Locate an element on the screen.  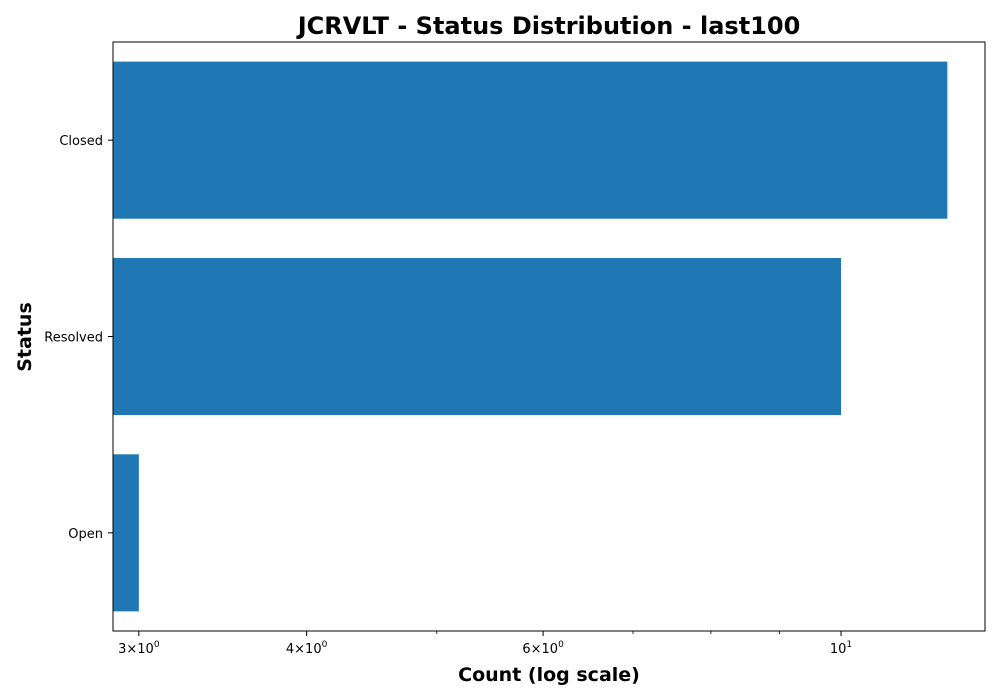
x-tick-label: 4×100 is located at coordinates (307, 648).